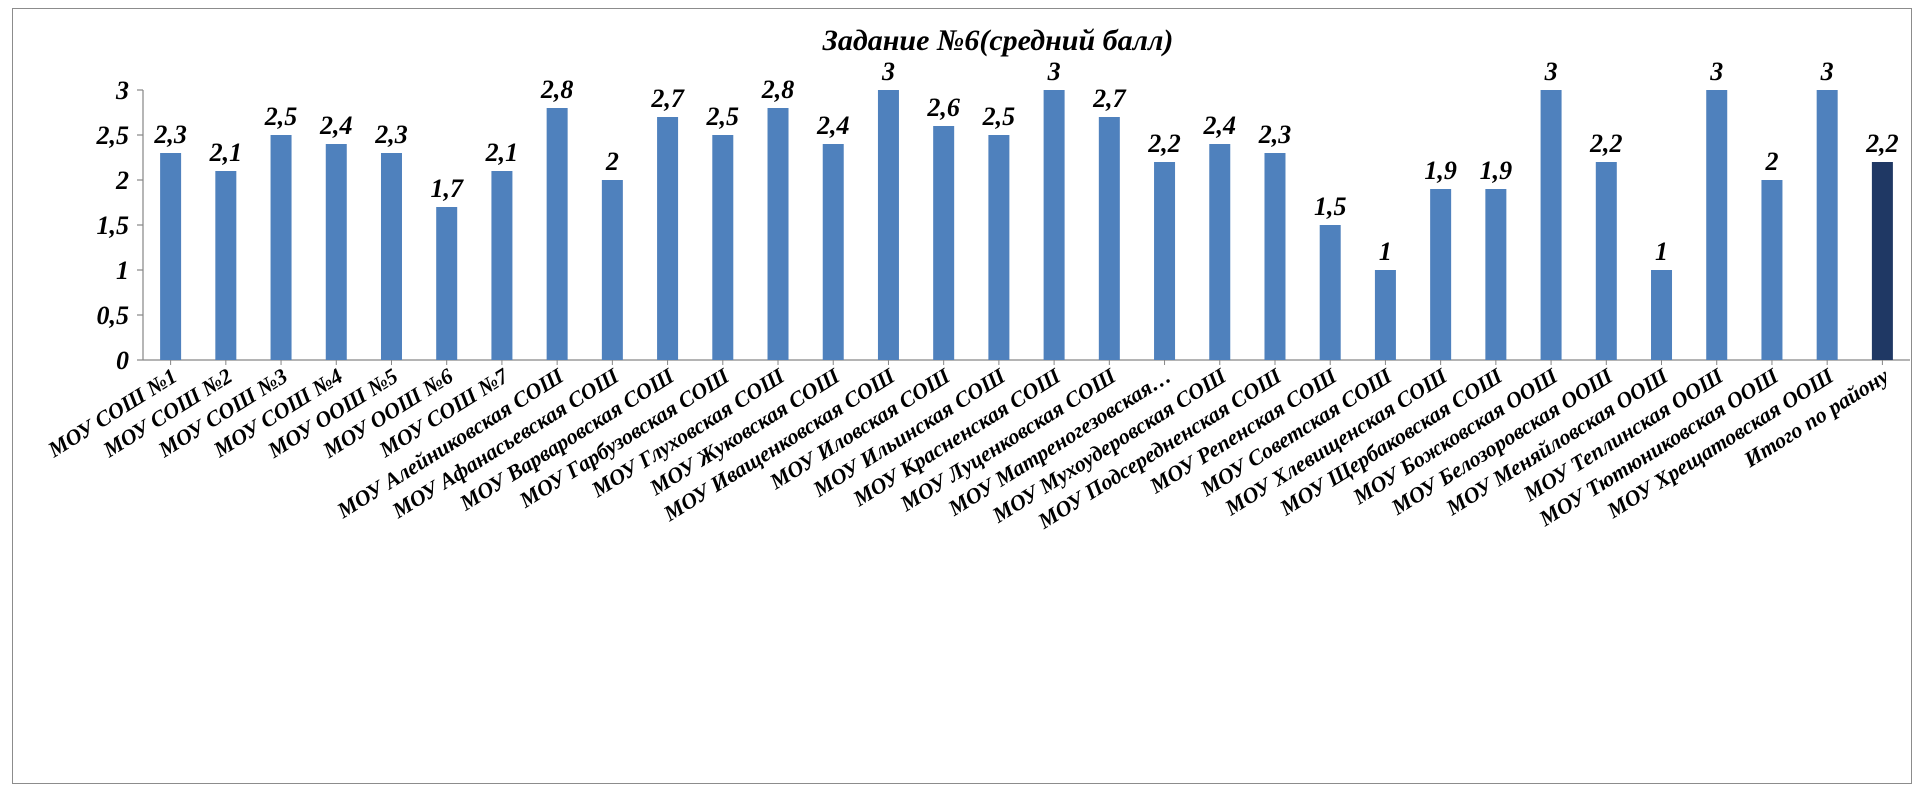 This screenshot has height=792, width=1919. I want to click on data-label: 1,7, so click(447, 188).